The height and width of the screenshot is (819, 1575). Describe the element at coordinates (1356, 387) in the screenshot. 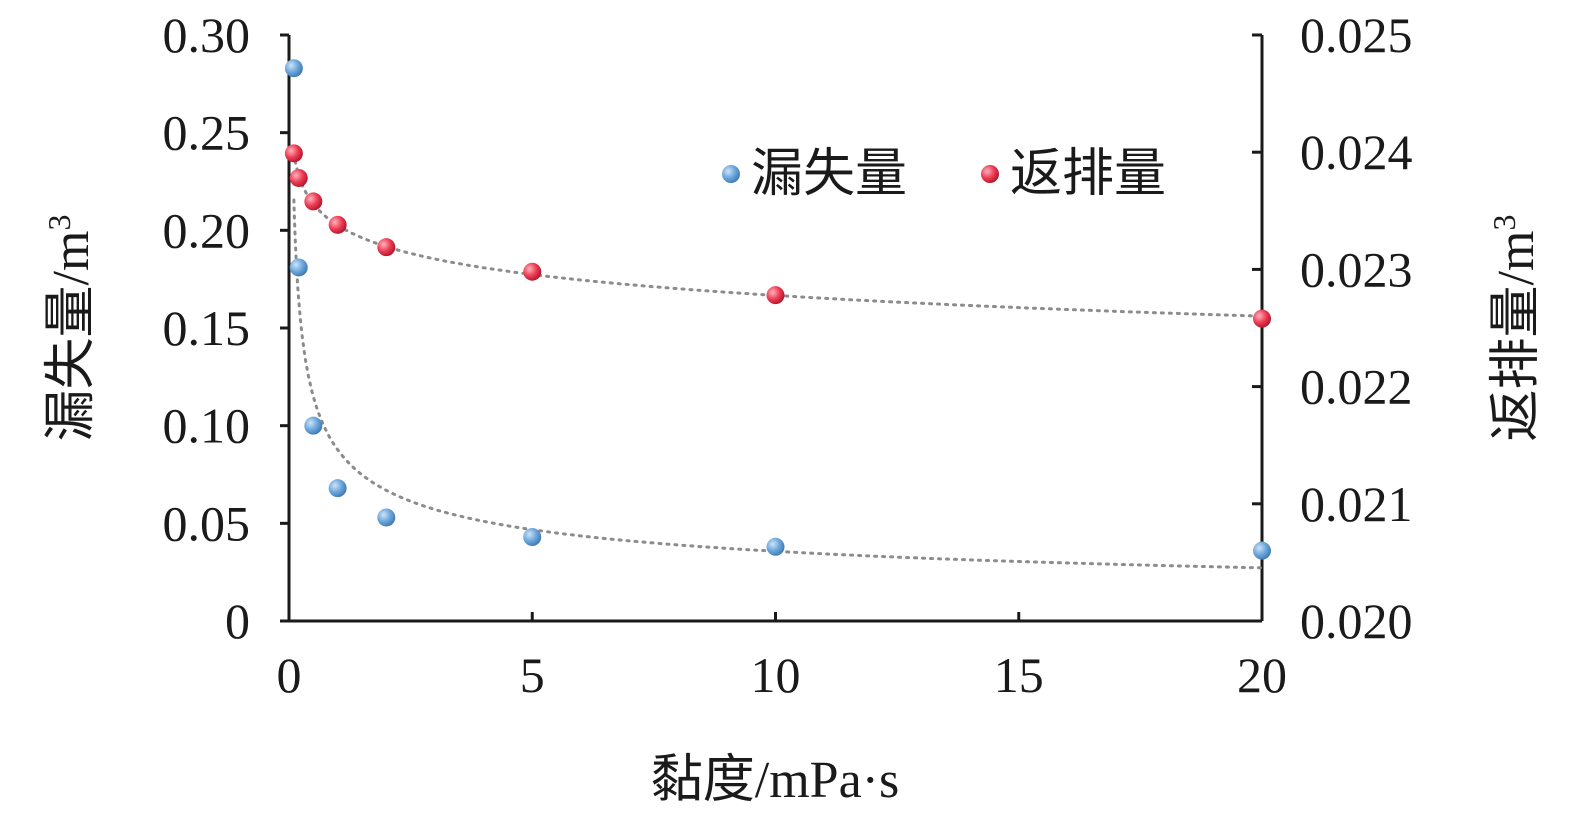

I see `right-y-tick-label: 0.022` at that location.